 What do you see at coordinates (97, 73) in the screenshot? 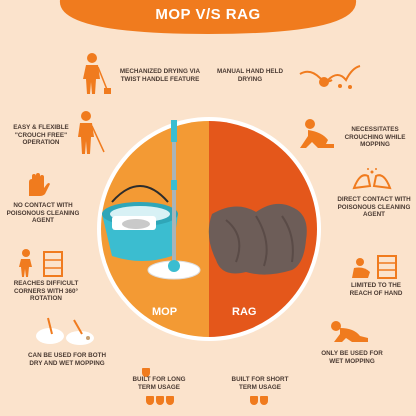
I see `mop-worker-icon` at bounding box center [97, 73].